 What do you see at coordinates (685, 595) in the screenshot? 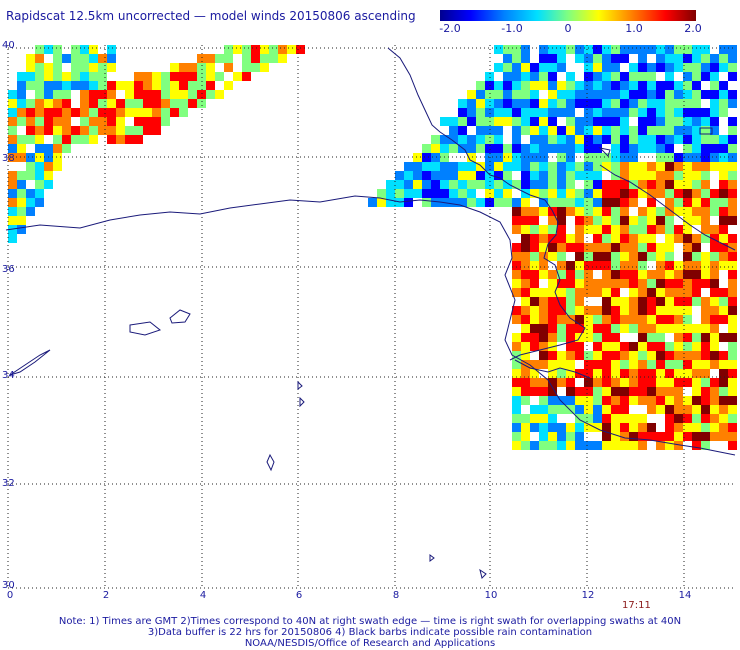
I see `lon-label-14: 14` at bounding box center [685, 595].